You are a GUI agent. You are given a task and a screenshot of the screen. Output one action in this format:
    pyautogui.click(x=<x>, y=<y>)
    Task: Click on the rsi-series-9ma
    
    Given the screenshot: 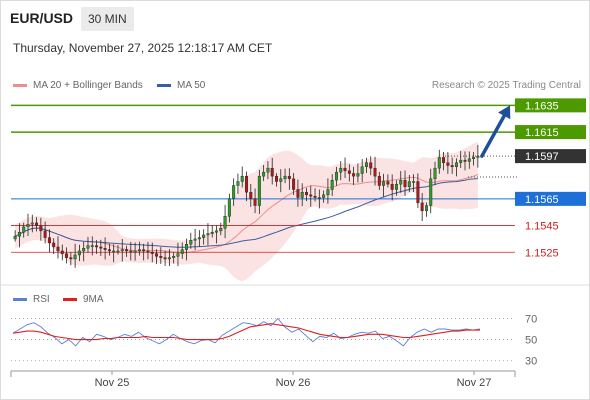 What is the action you would take?
    pyautogui.click(x=246, y=332)
    